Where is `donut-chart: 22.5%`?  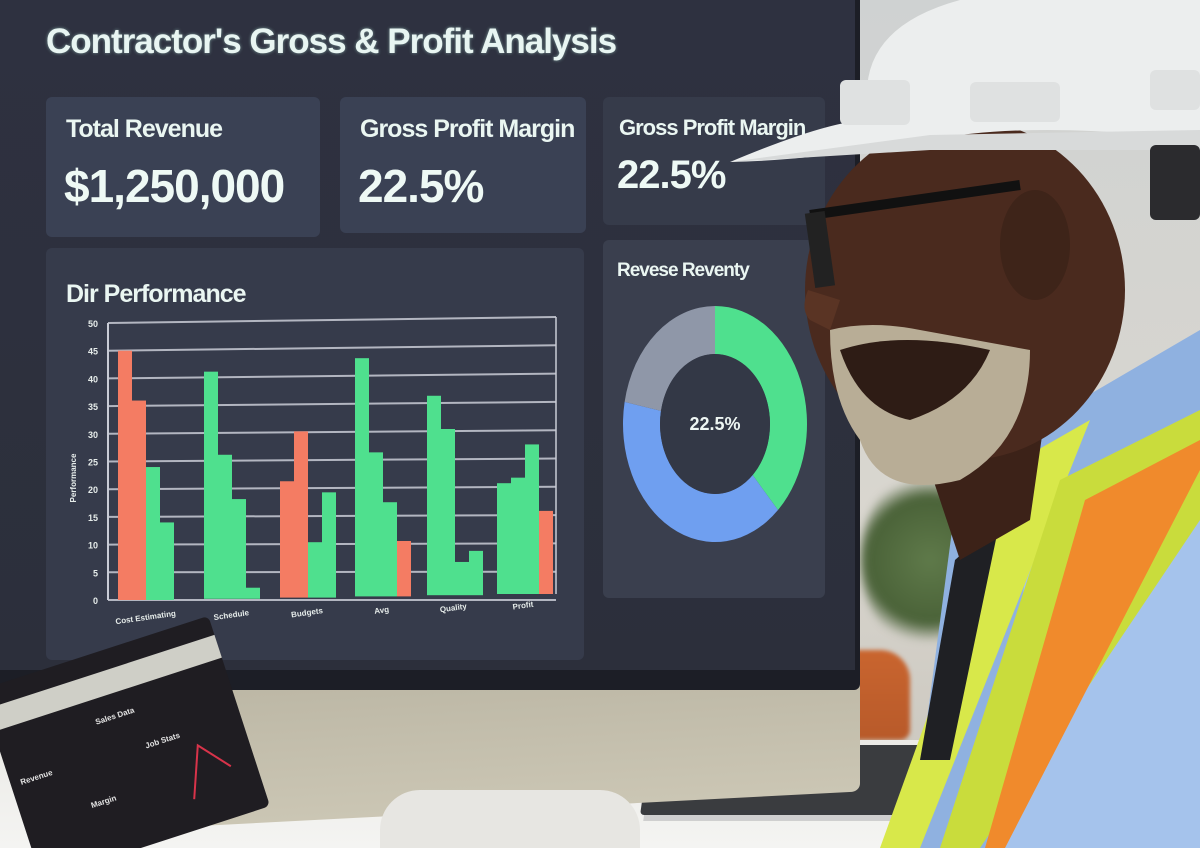 donut-chart: 22.5% is located at coordinates (715, 424).